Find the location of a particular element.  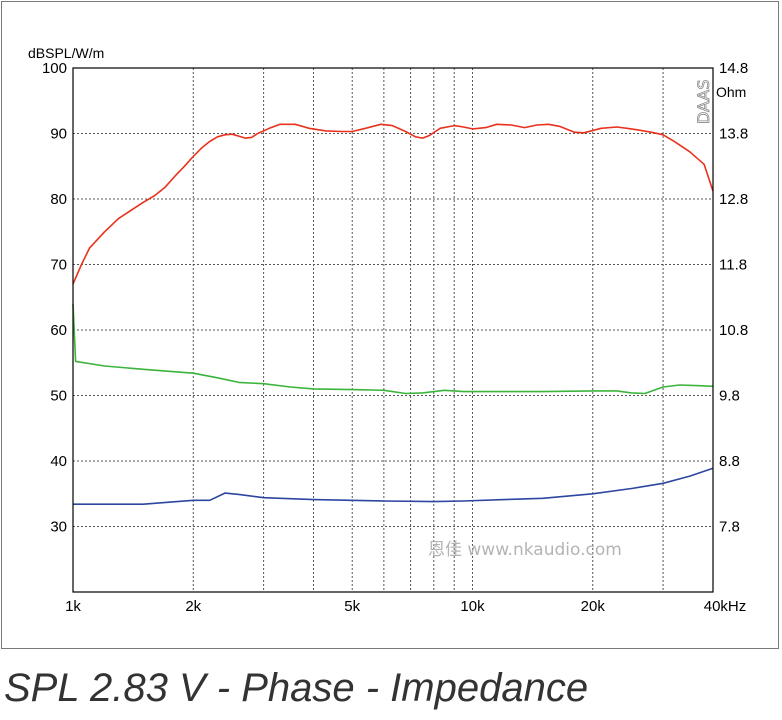

right-tick-label: 8.8 is located at coordinates (729, 461).